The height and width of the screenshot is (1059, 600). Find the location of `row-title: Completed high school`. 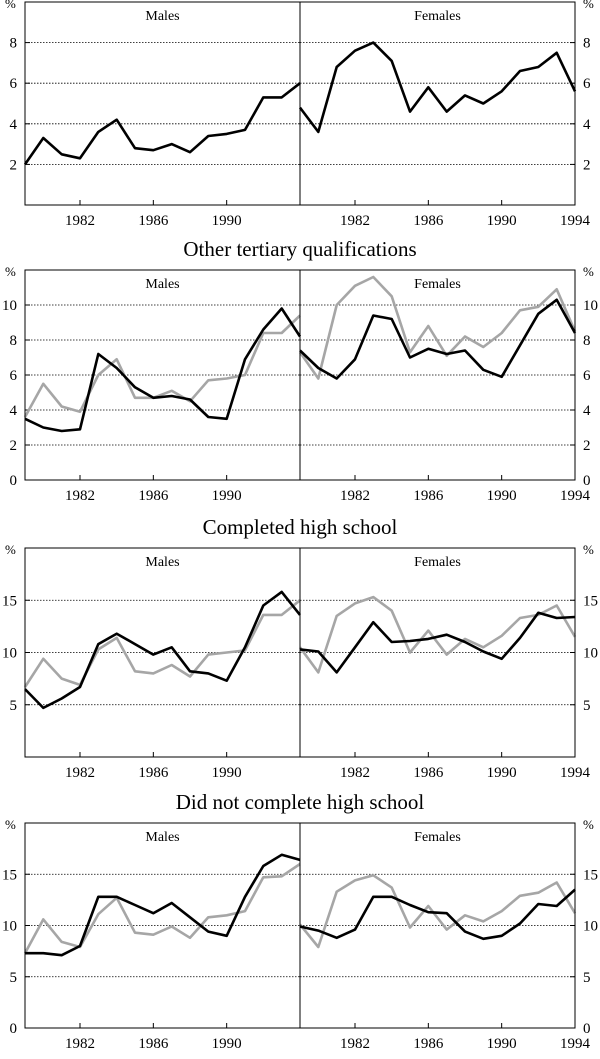

row-title: Completed high school is located at coordinates (300, 527).